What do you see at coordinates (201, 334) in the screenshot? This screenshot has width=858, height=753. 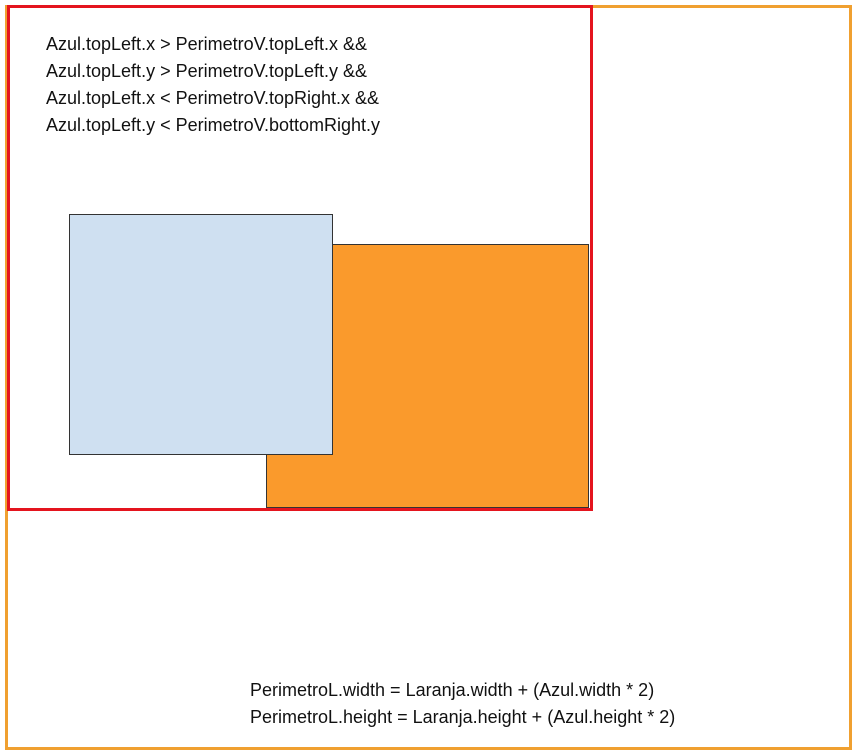 I see `azul-rectangle` at bounding box center [201, 334].